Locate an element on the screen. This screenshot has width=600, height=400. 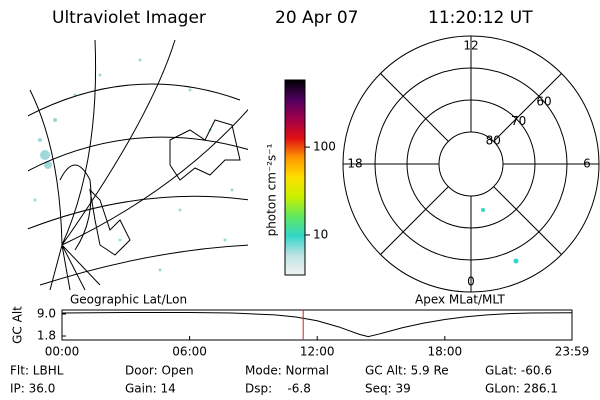
polar-label: Apex MLat/MLT is located at coordinates (460, 300).